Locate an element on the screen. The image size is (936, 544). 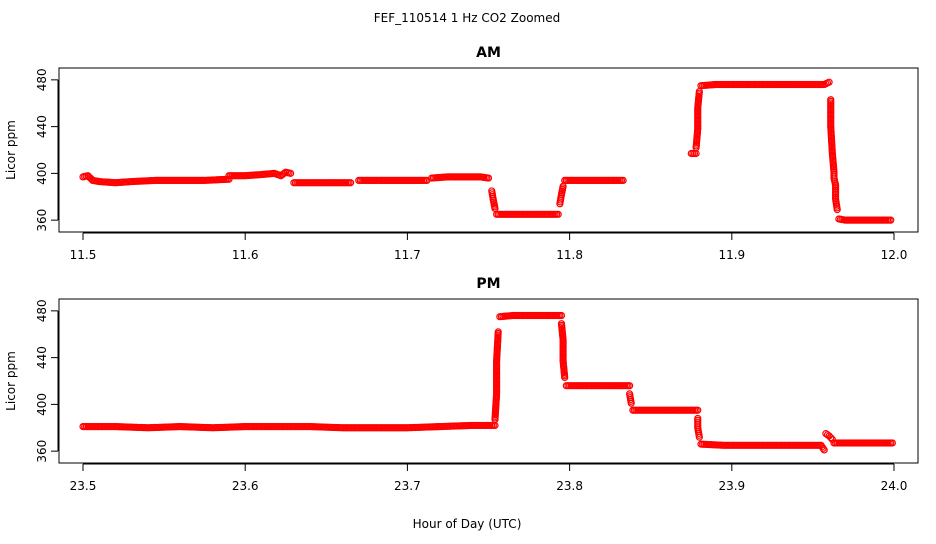
x-axis-label: Hour of Day (UTC) is located at coordinates (467, 524).